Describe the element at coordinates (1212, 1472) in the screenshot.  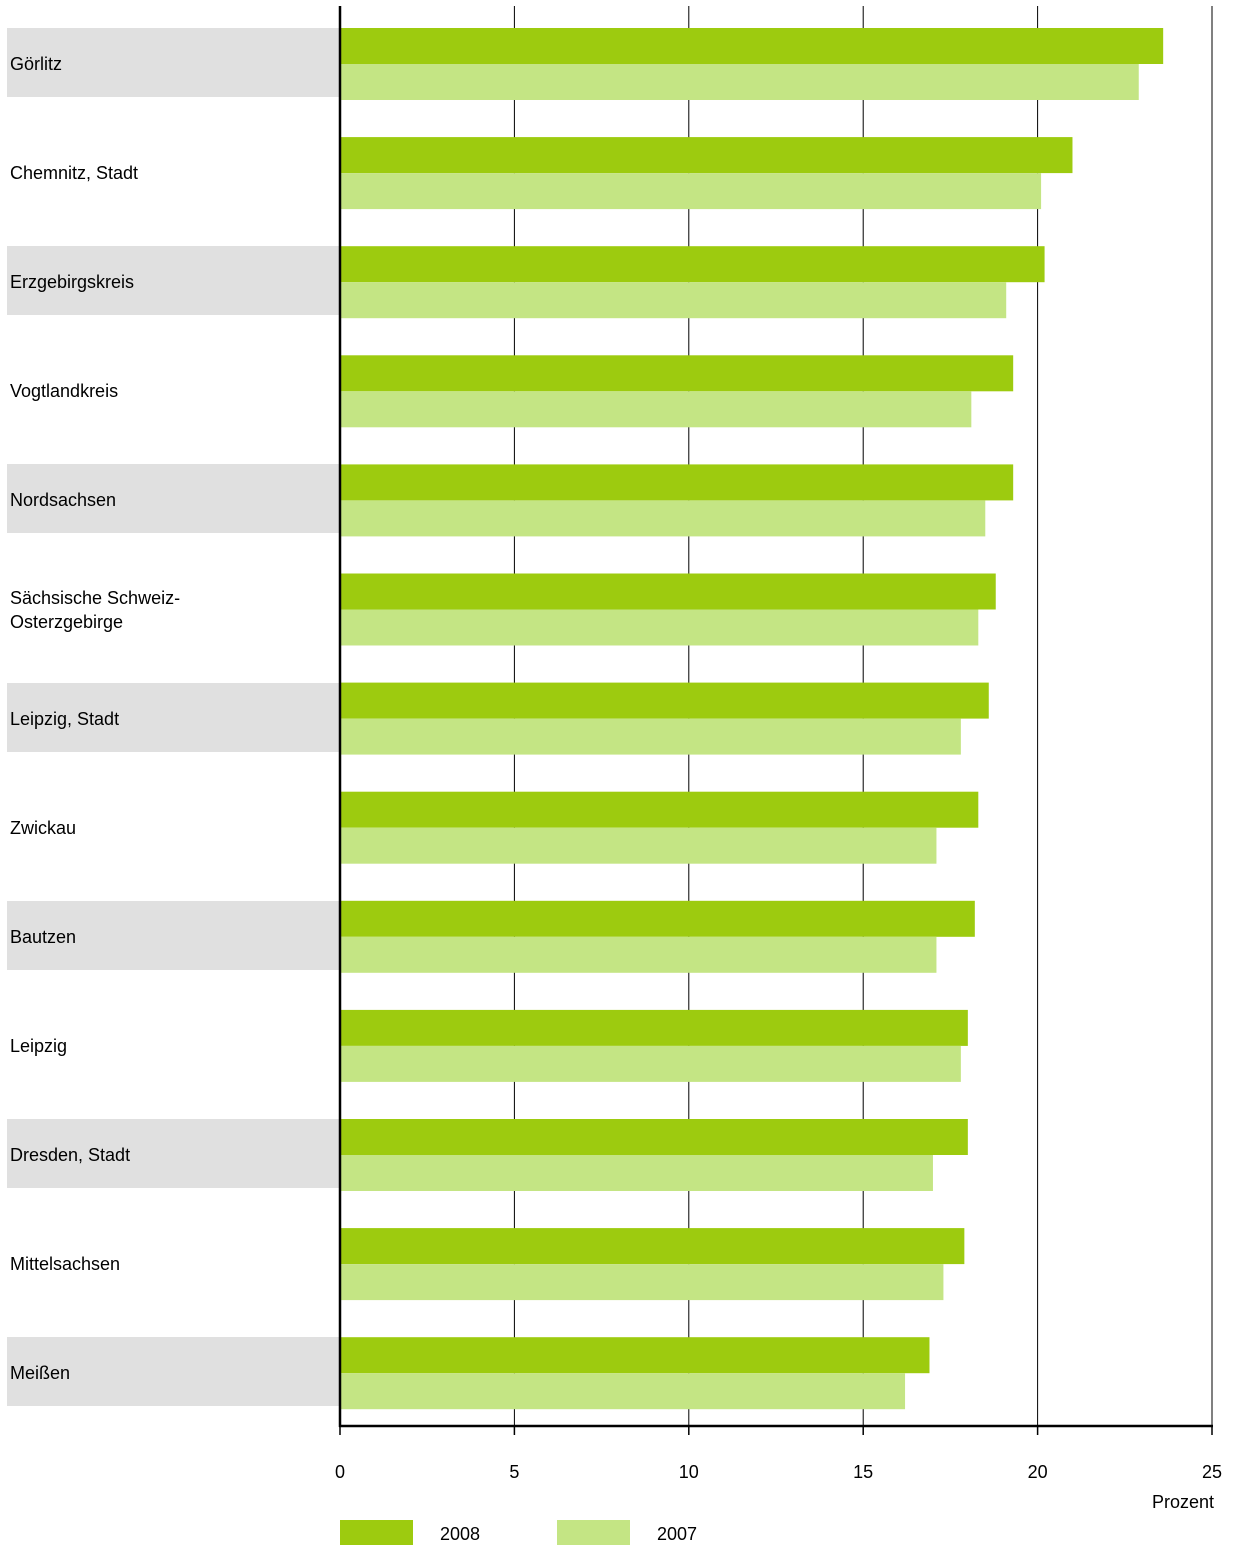
I see `x-tick-label: 25` at that location.